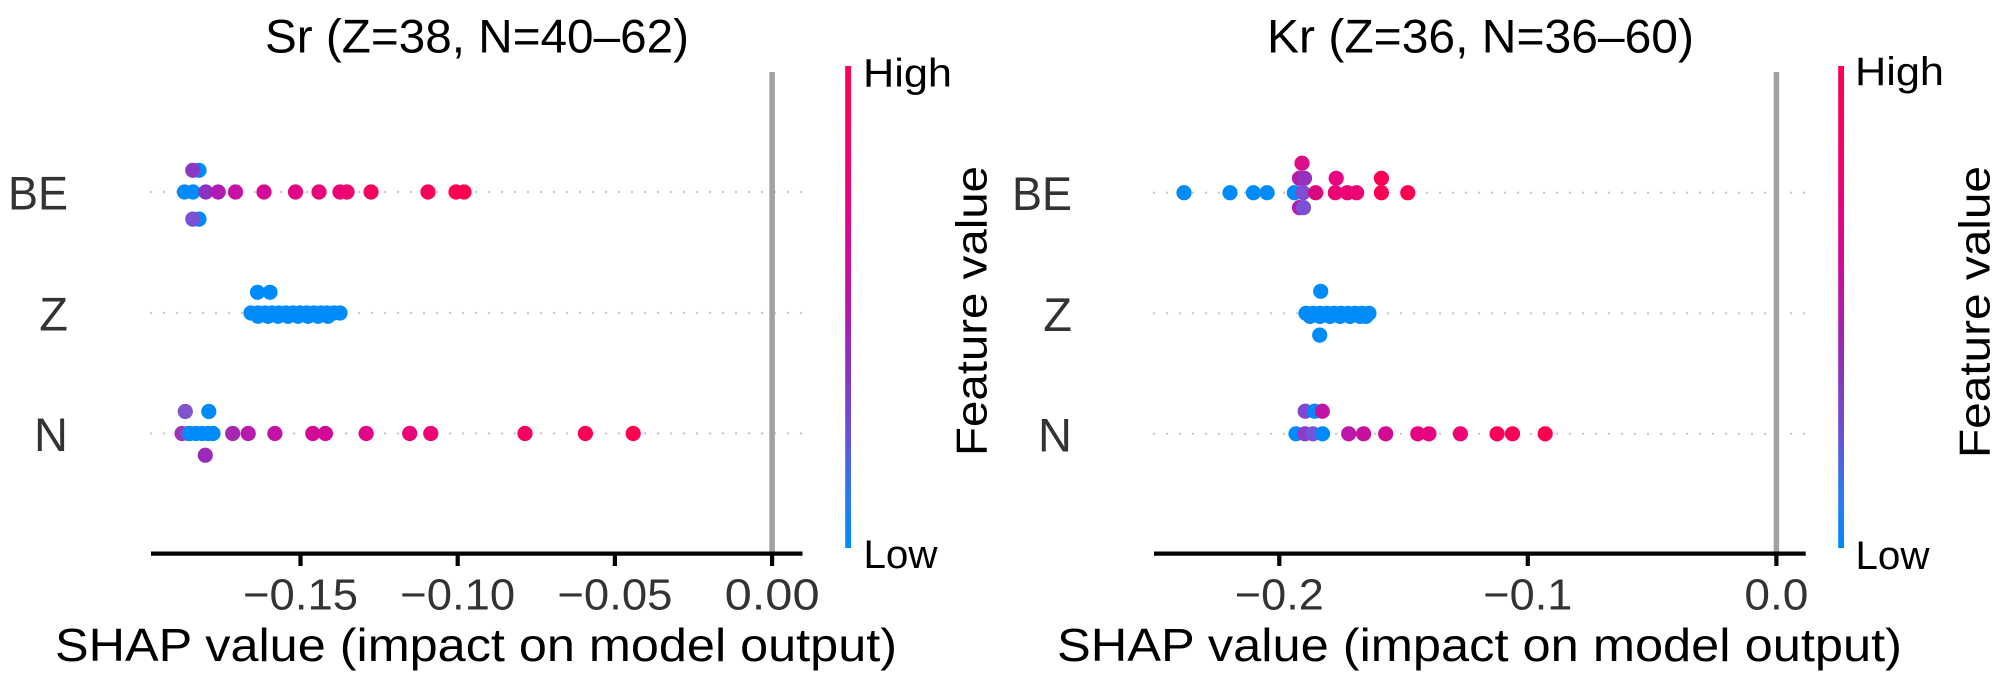  Describe the element at coordinates (772, 594) in the screenshot. I see `svg-text: 0.00` at that location.